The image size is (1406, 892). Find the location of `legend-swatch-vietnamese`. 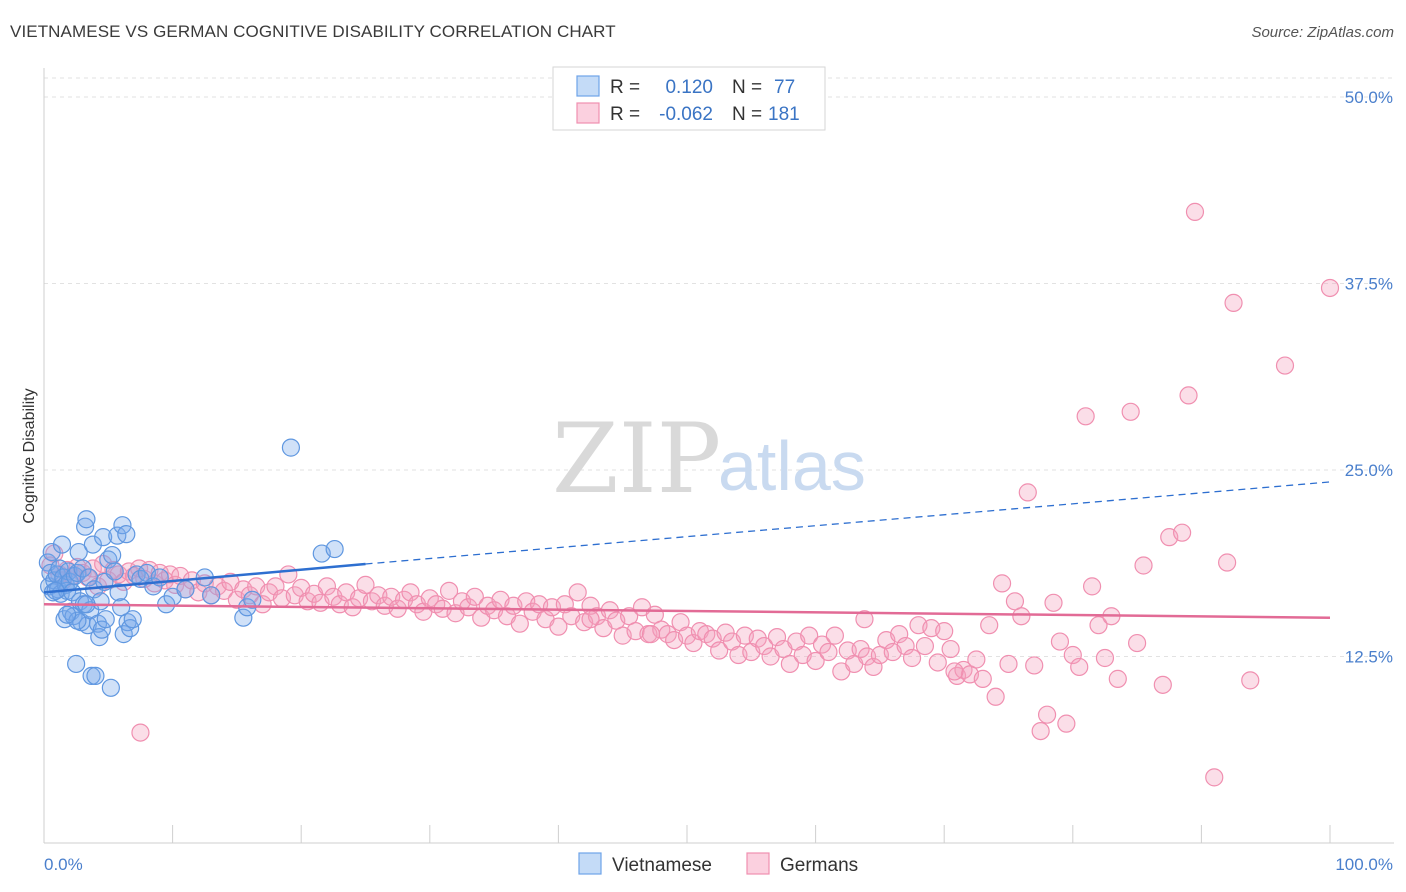

legend-swatch-vietnamese is located at coordinates (588, 86).